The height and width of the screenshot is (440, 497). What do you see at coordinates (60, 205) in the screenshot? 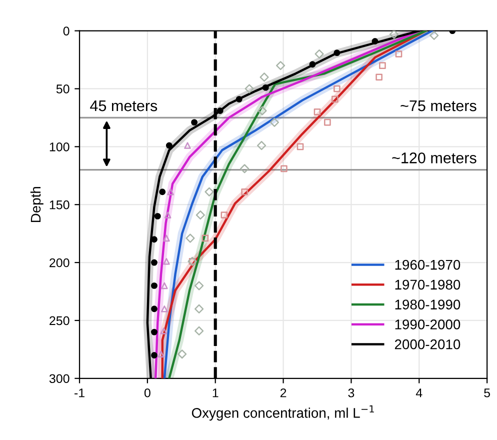
I see `y-tick-label: 150` at bounding box center [60, 205].